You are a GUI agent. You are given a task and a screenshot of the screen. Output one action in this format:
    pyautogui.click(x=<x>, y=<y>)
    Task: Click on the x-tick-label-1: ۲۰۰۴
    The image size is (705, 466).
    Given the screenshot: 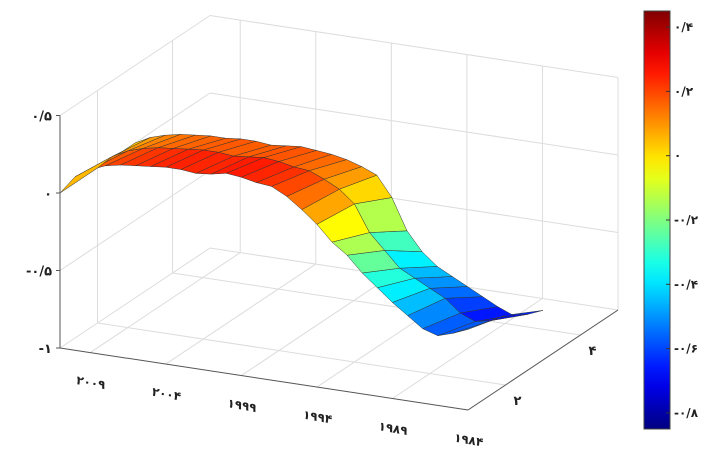 What is the action you would take?
    pyautogui.click(x=166, y=394)
    